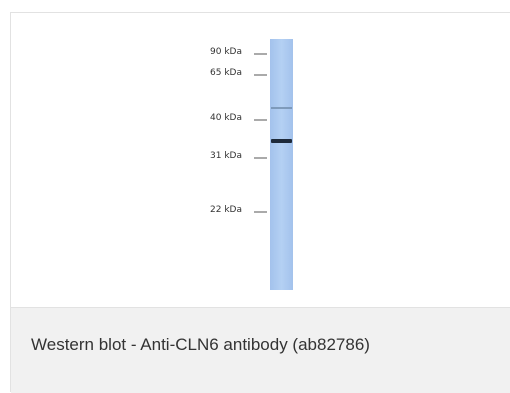 The width and height of the screenshot is (510, 393). What do you see at coordinates (251, 164) in the screenshot?
I see `western-blot-graphic: 90 kDa 65 kDa 40 kDa 31 kDa 22 kDa` at bounding box center [251, 164].